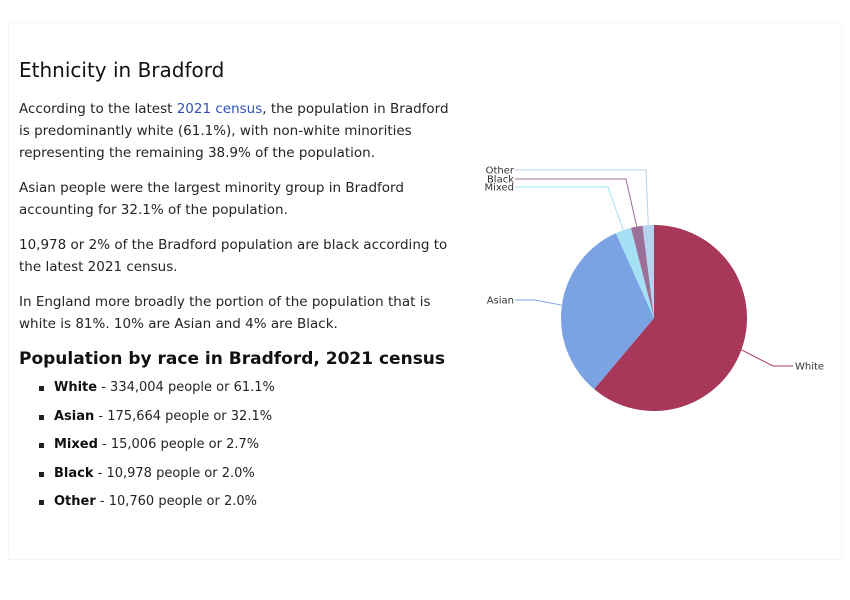 The height and width of the screenshot is (600, 850). I want to click on list-item-label: Mixed, so click(76, 445).